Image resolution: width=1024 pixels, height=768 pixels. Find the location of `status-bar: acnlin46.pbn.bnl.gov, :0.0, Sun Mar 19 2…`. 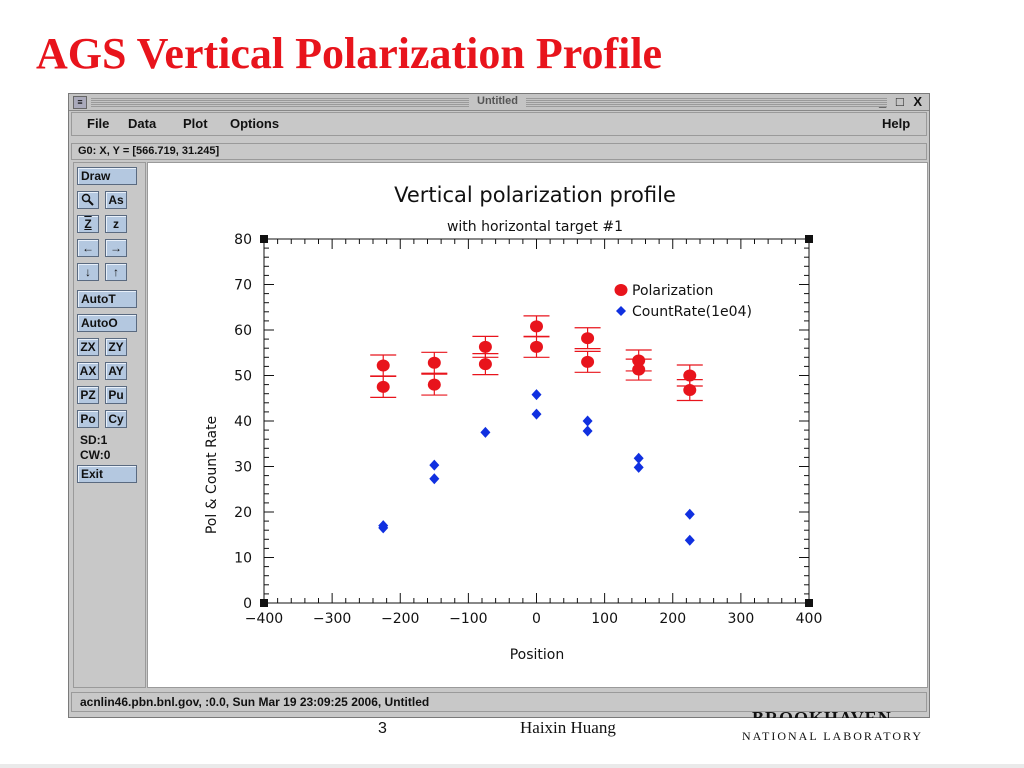

status-bar: acnlin46.pbn.bnl.gov, :0.0, Sun Mar 19 2… is located at coordinates (499, 702).